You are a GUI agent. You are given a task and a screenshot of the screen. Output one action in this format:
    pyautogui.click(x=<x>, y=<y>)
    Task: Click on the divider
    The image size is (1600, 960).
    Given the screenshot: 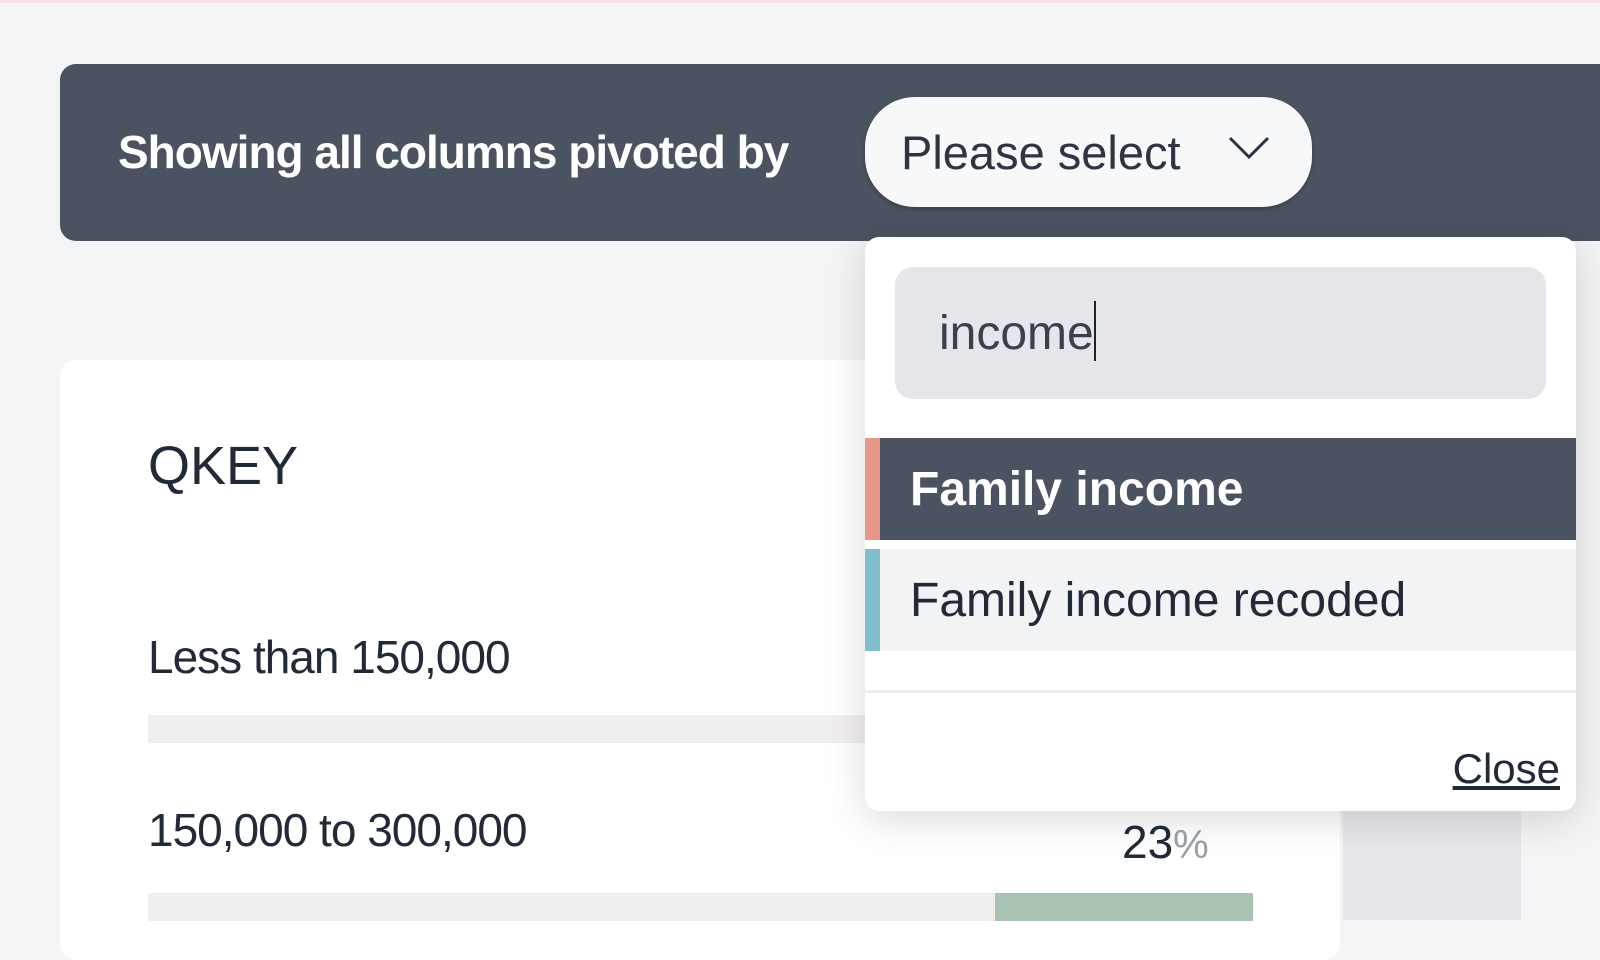 What is the action you would take?
    pyautogui.click(x=1220, y=691)
    